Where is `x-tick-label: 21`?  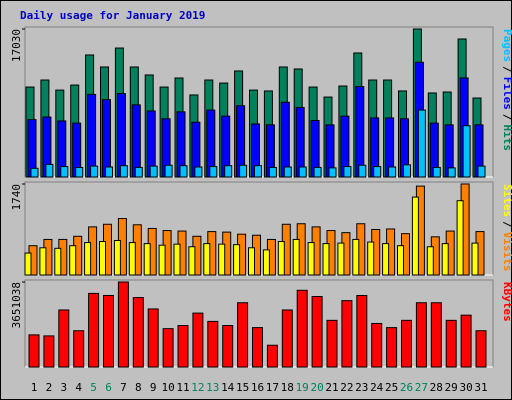
x-tick-label: 21 is located at coordinates (331, 387).